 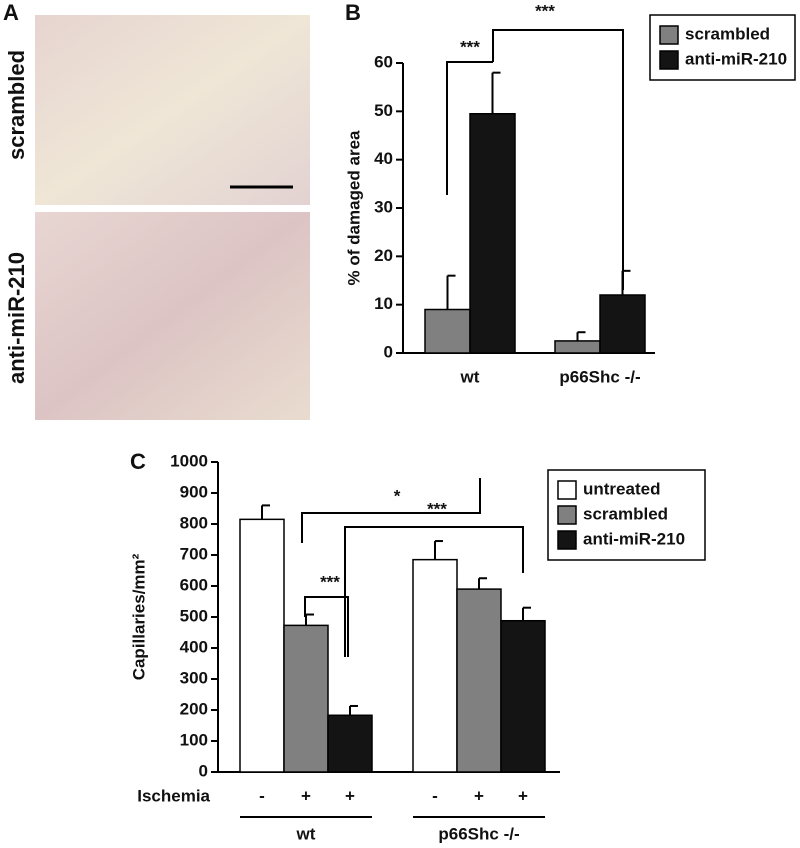 I want to click on image-label: anti-miR-210, so click(x=16, y=318).